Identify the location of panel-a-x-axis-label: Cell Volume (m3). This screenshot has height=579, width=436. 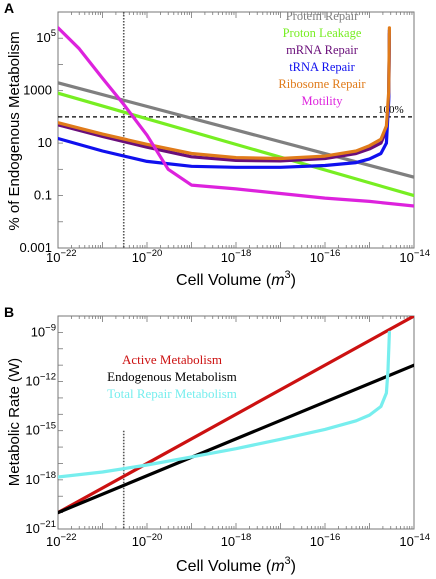
(236, 279).